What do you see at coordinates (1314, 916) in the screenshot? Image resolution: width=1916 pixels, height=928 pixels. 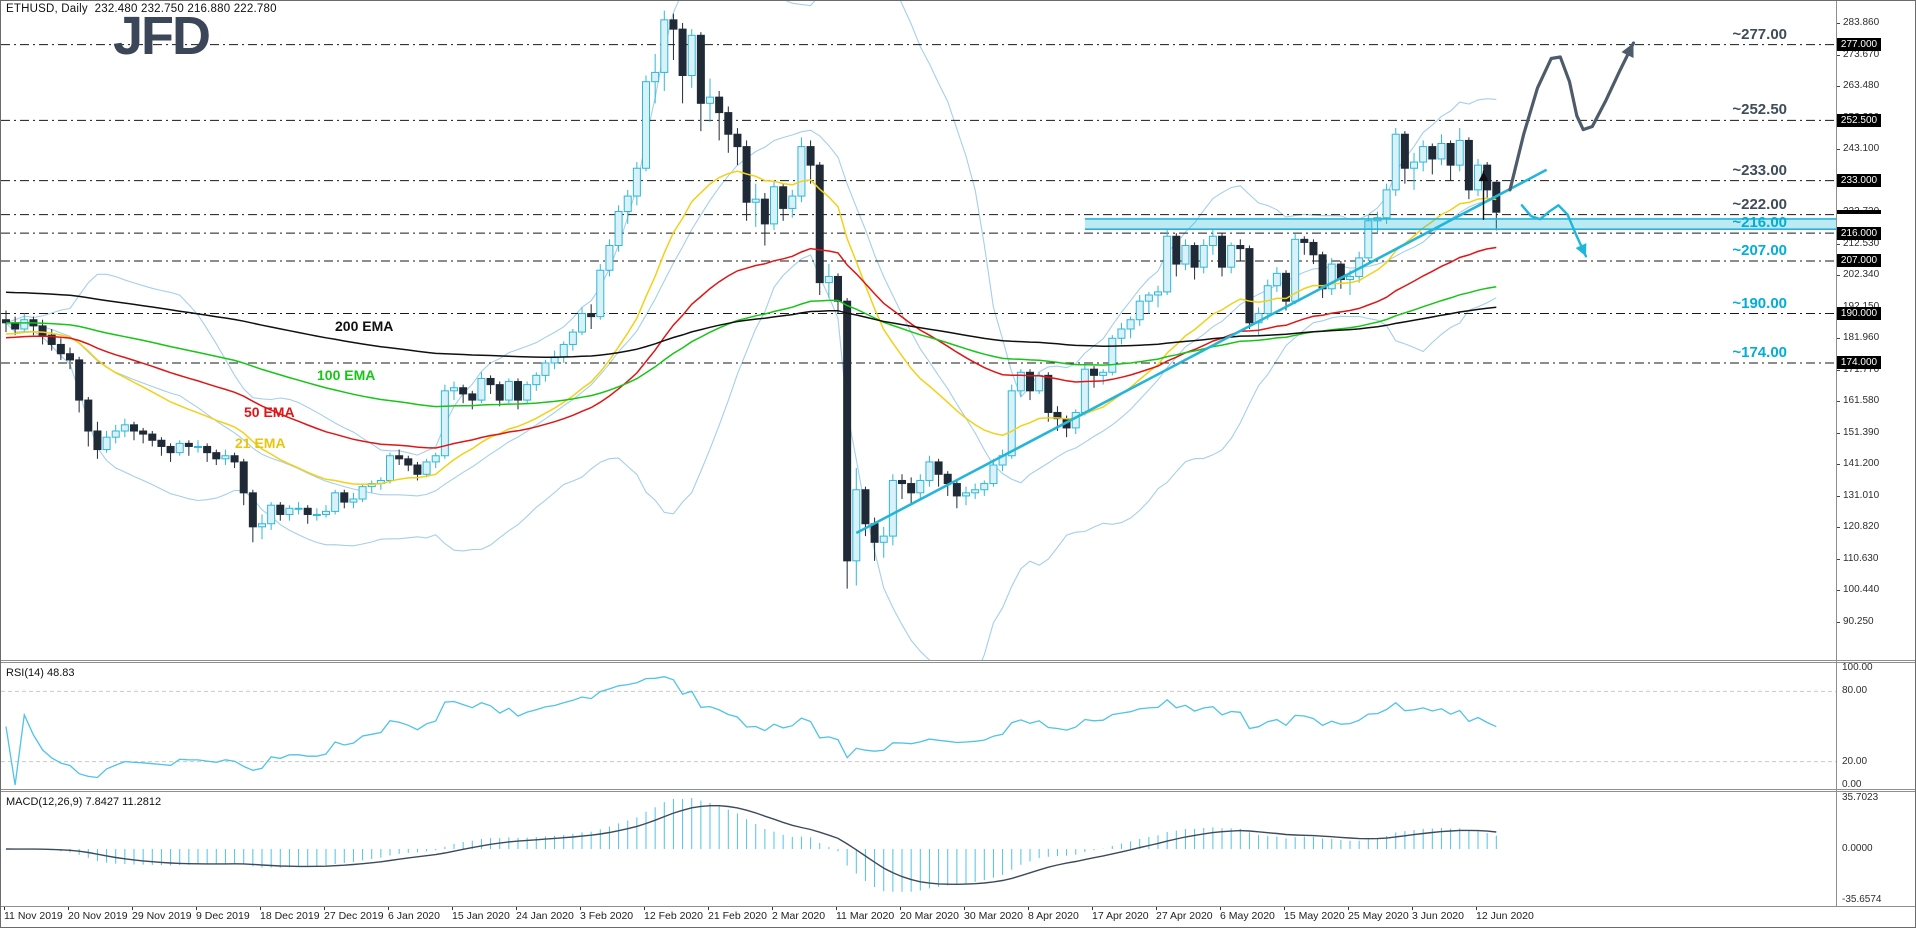 I see `date-label: 15 May 2020` at bounding box center [1314, 916].